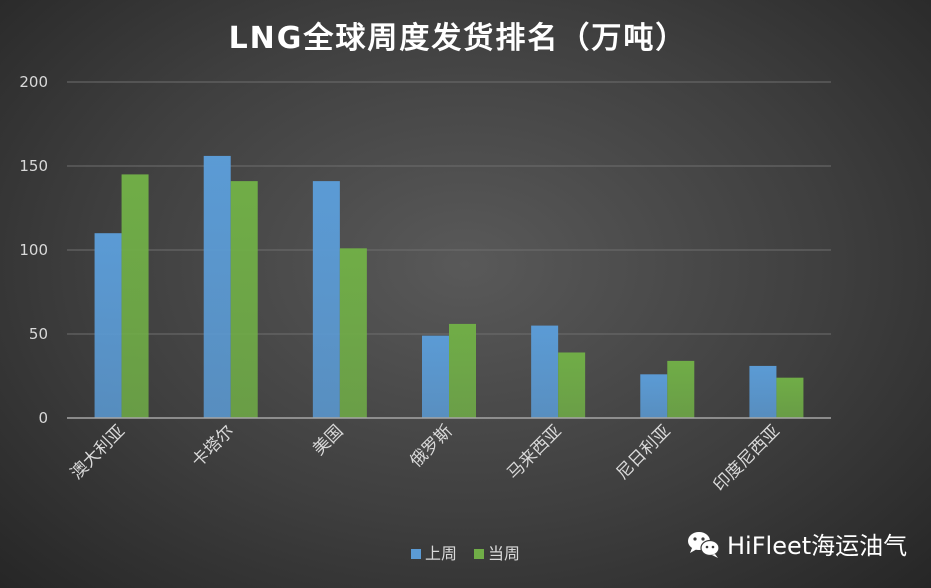 Image resolution: width=931 pixels, height=588 pixels. I want to click on watermark: HiFleet海运油气, so click(797, 546).